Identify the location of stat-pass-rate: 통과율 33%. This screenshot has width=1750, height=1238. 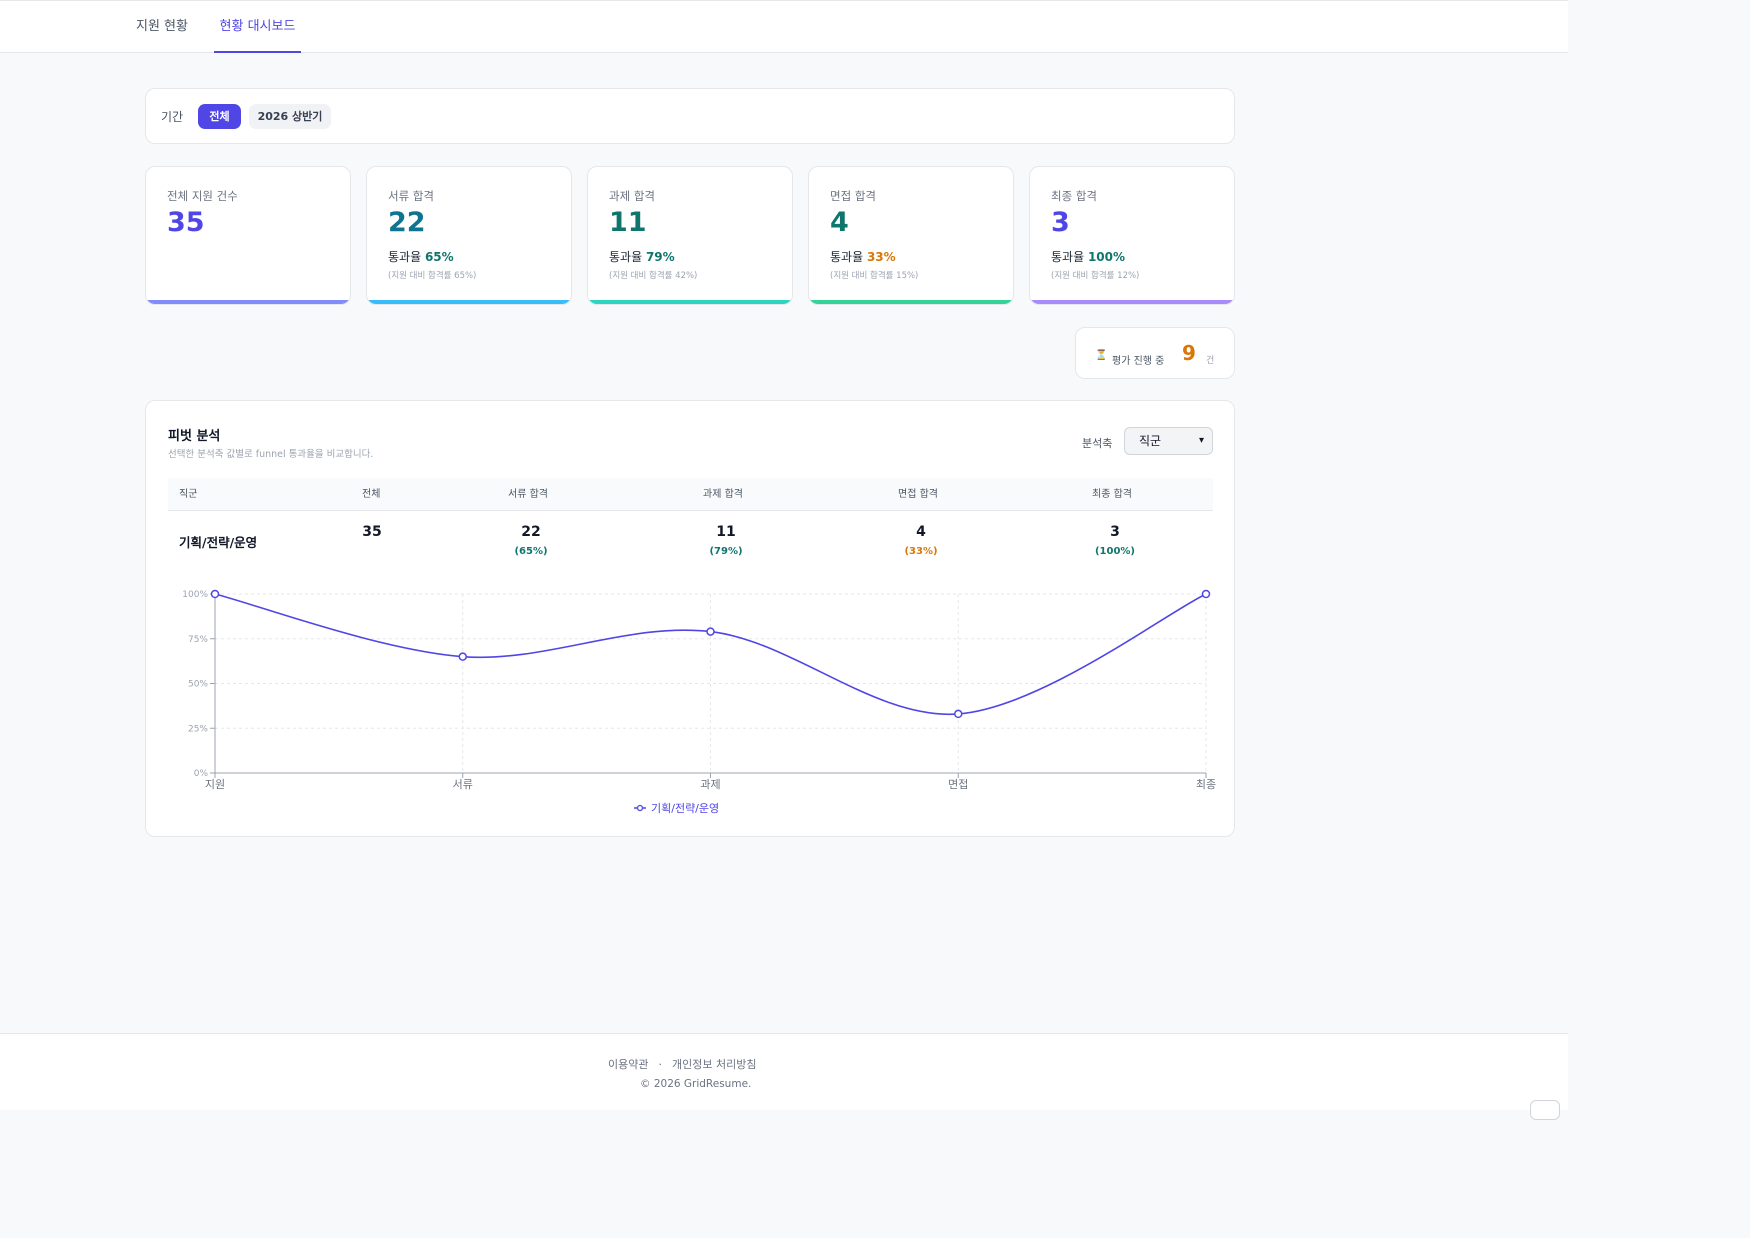
(863, 256).